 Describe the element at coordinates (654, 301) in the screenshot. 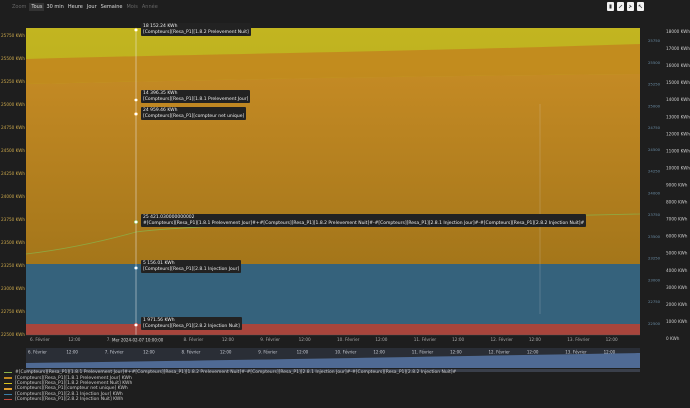

I see `mid-axis-tick: 22750` at that location.